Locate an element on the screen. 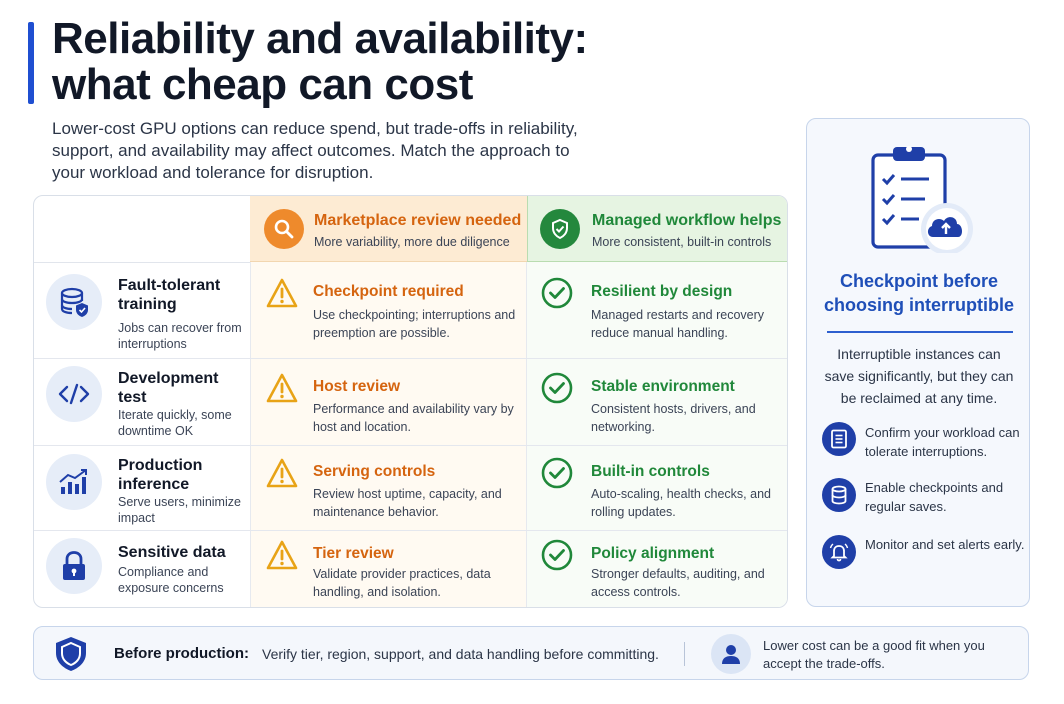 The width and height of the screenshot is (1064, 704). row-desc-development: Iterate quickly, some downtime OK is located at coordinates (175, 423).